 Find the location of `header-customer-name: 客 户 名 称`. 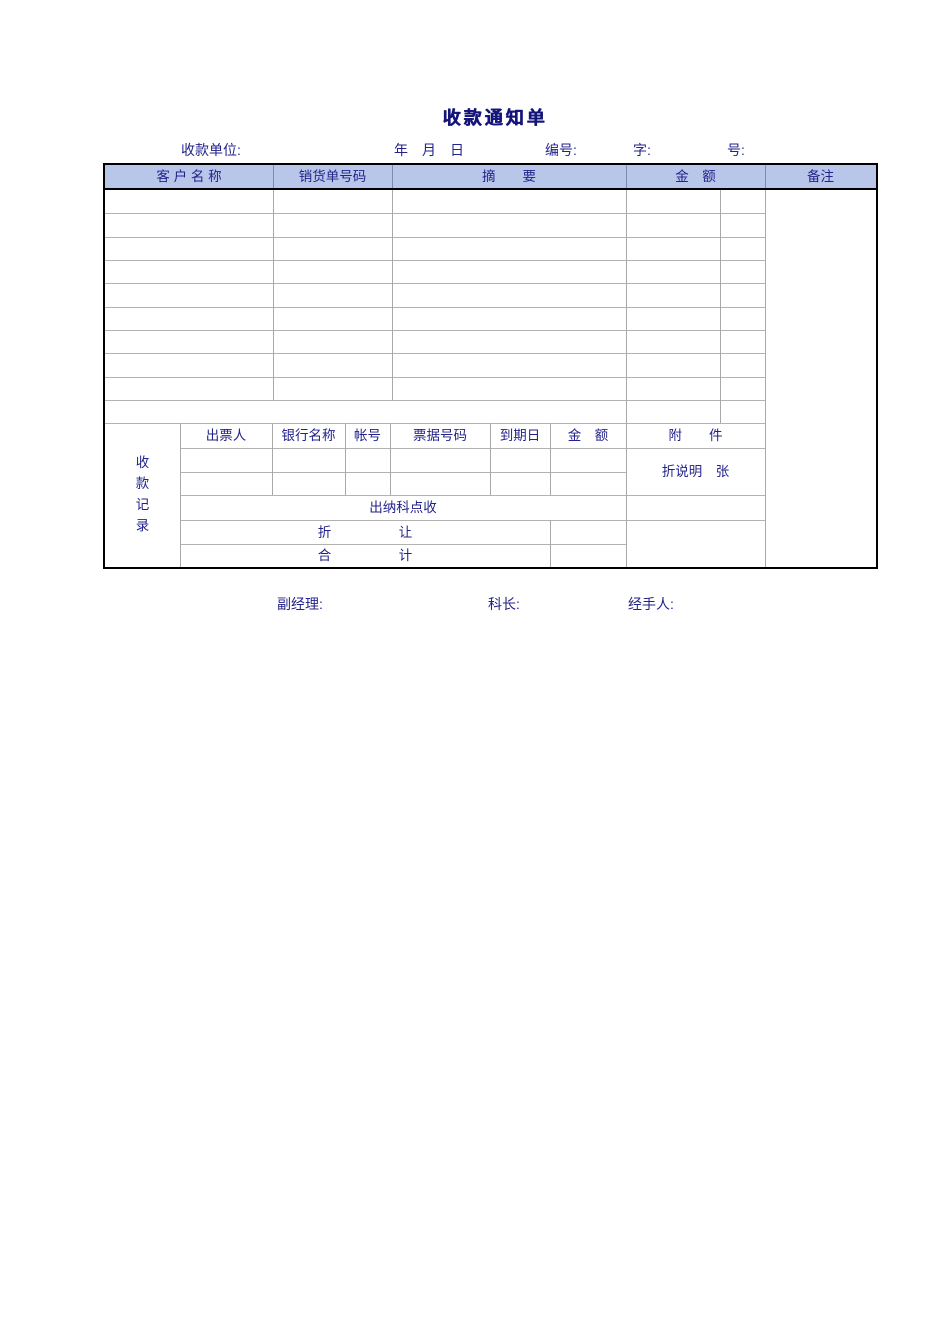

header-customer-name: 客 户 名 称 is located at coordinates (189, 176).